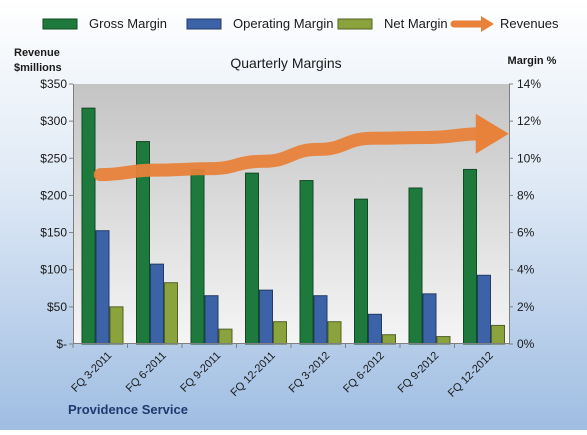 The width and height of the screenshot is (587, 435). I want to click on bar-operating-margin-fq-12-2012, so click(484, 309).